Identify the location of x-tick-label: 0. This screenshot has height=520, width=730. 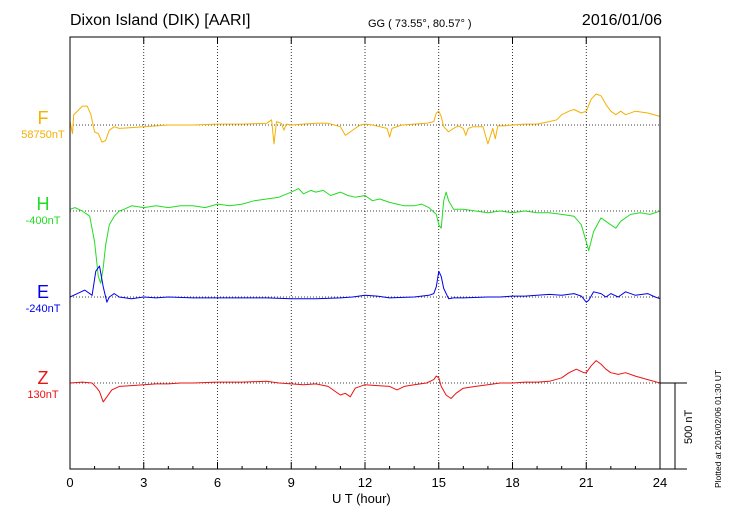
(69, 482).